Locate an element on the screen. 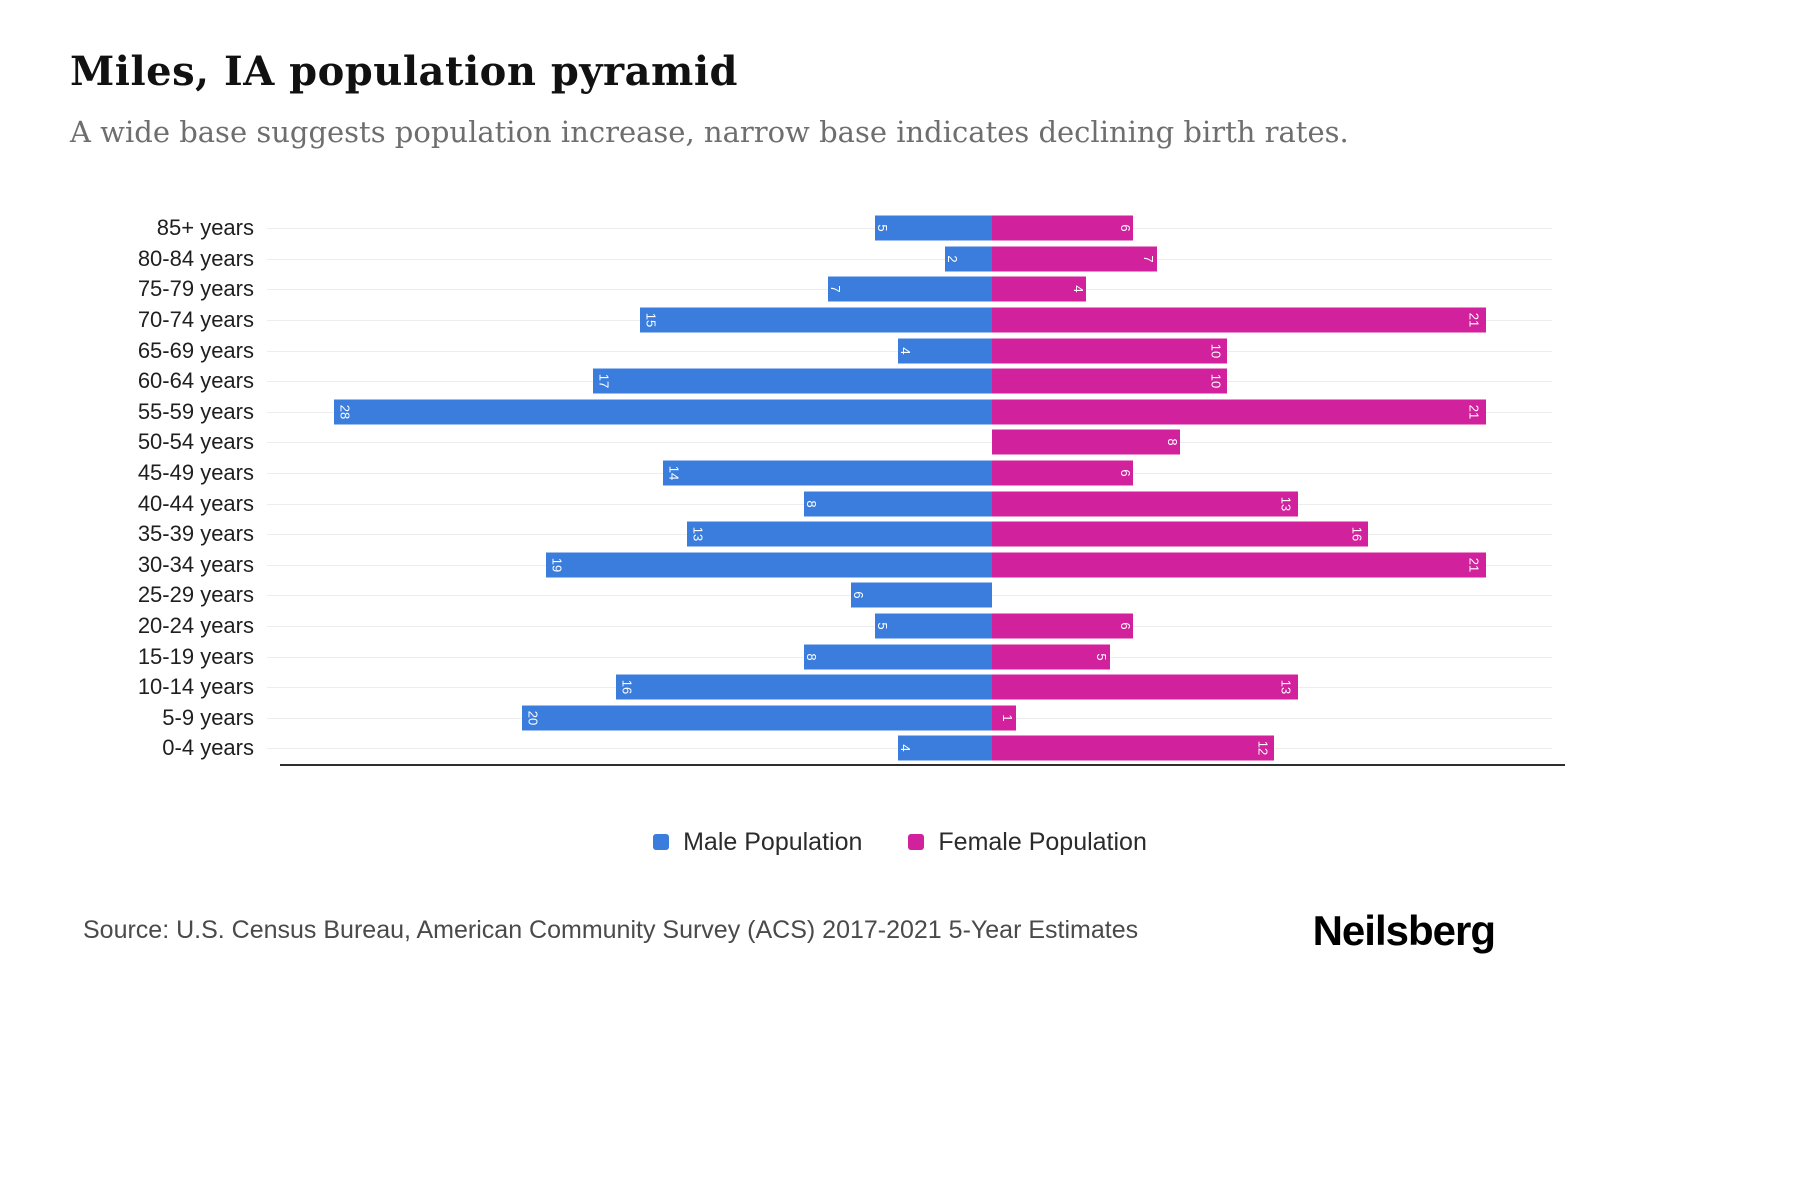 This screenshot has height=1200, width=1800. age-row: 85+ years 5 6 is located at coordinates (811, 228).